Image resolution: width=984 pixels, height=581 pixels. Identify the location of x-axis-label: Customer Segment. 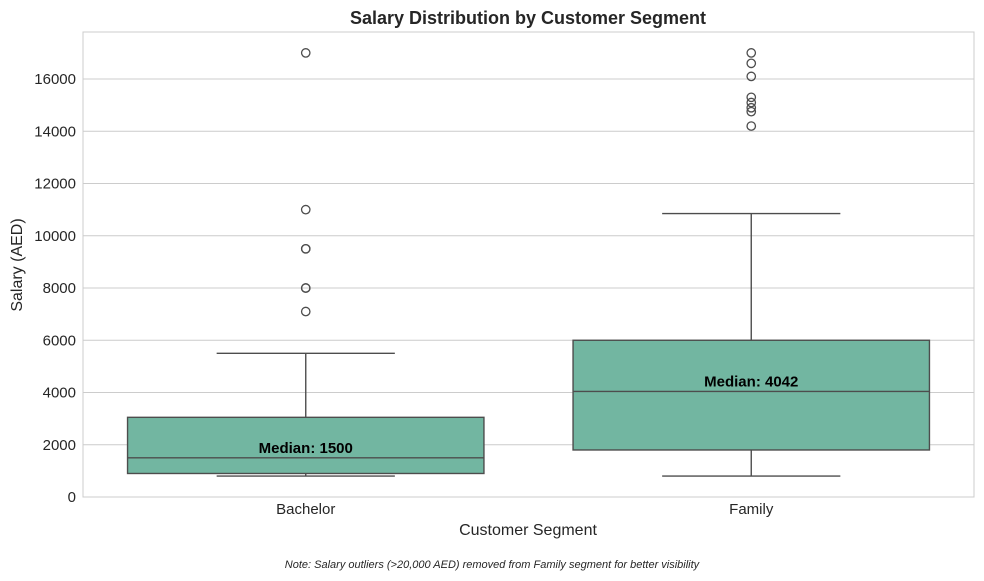
(528, 530).